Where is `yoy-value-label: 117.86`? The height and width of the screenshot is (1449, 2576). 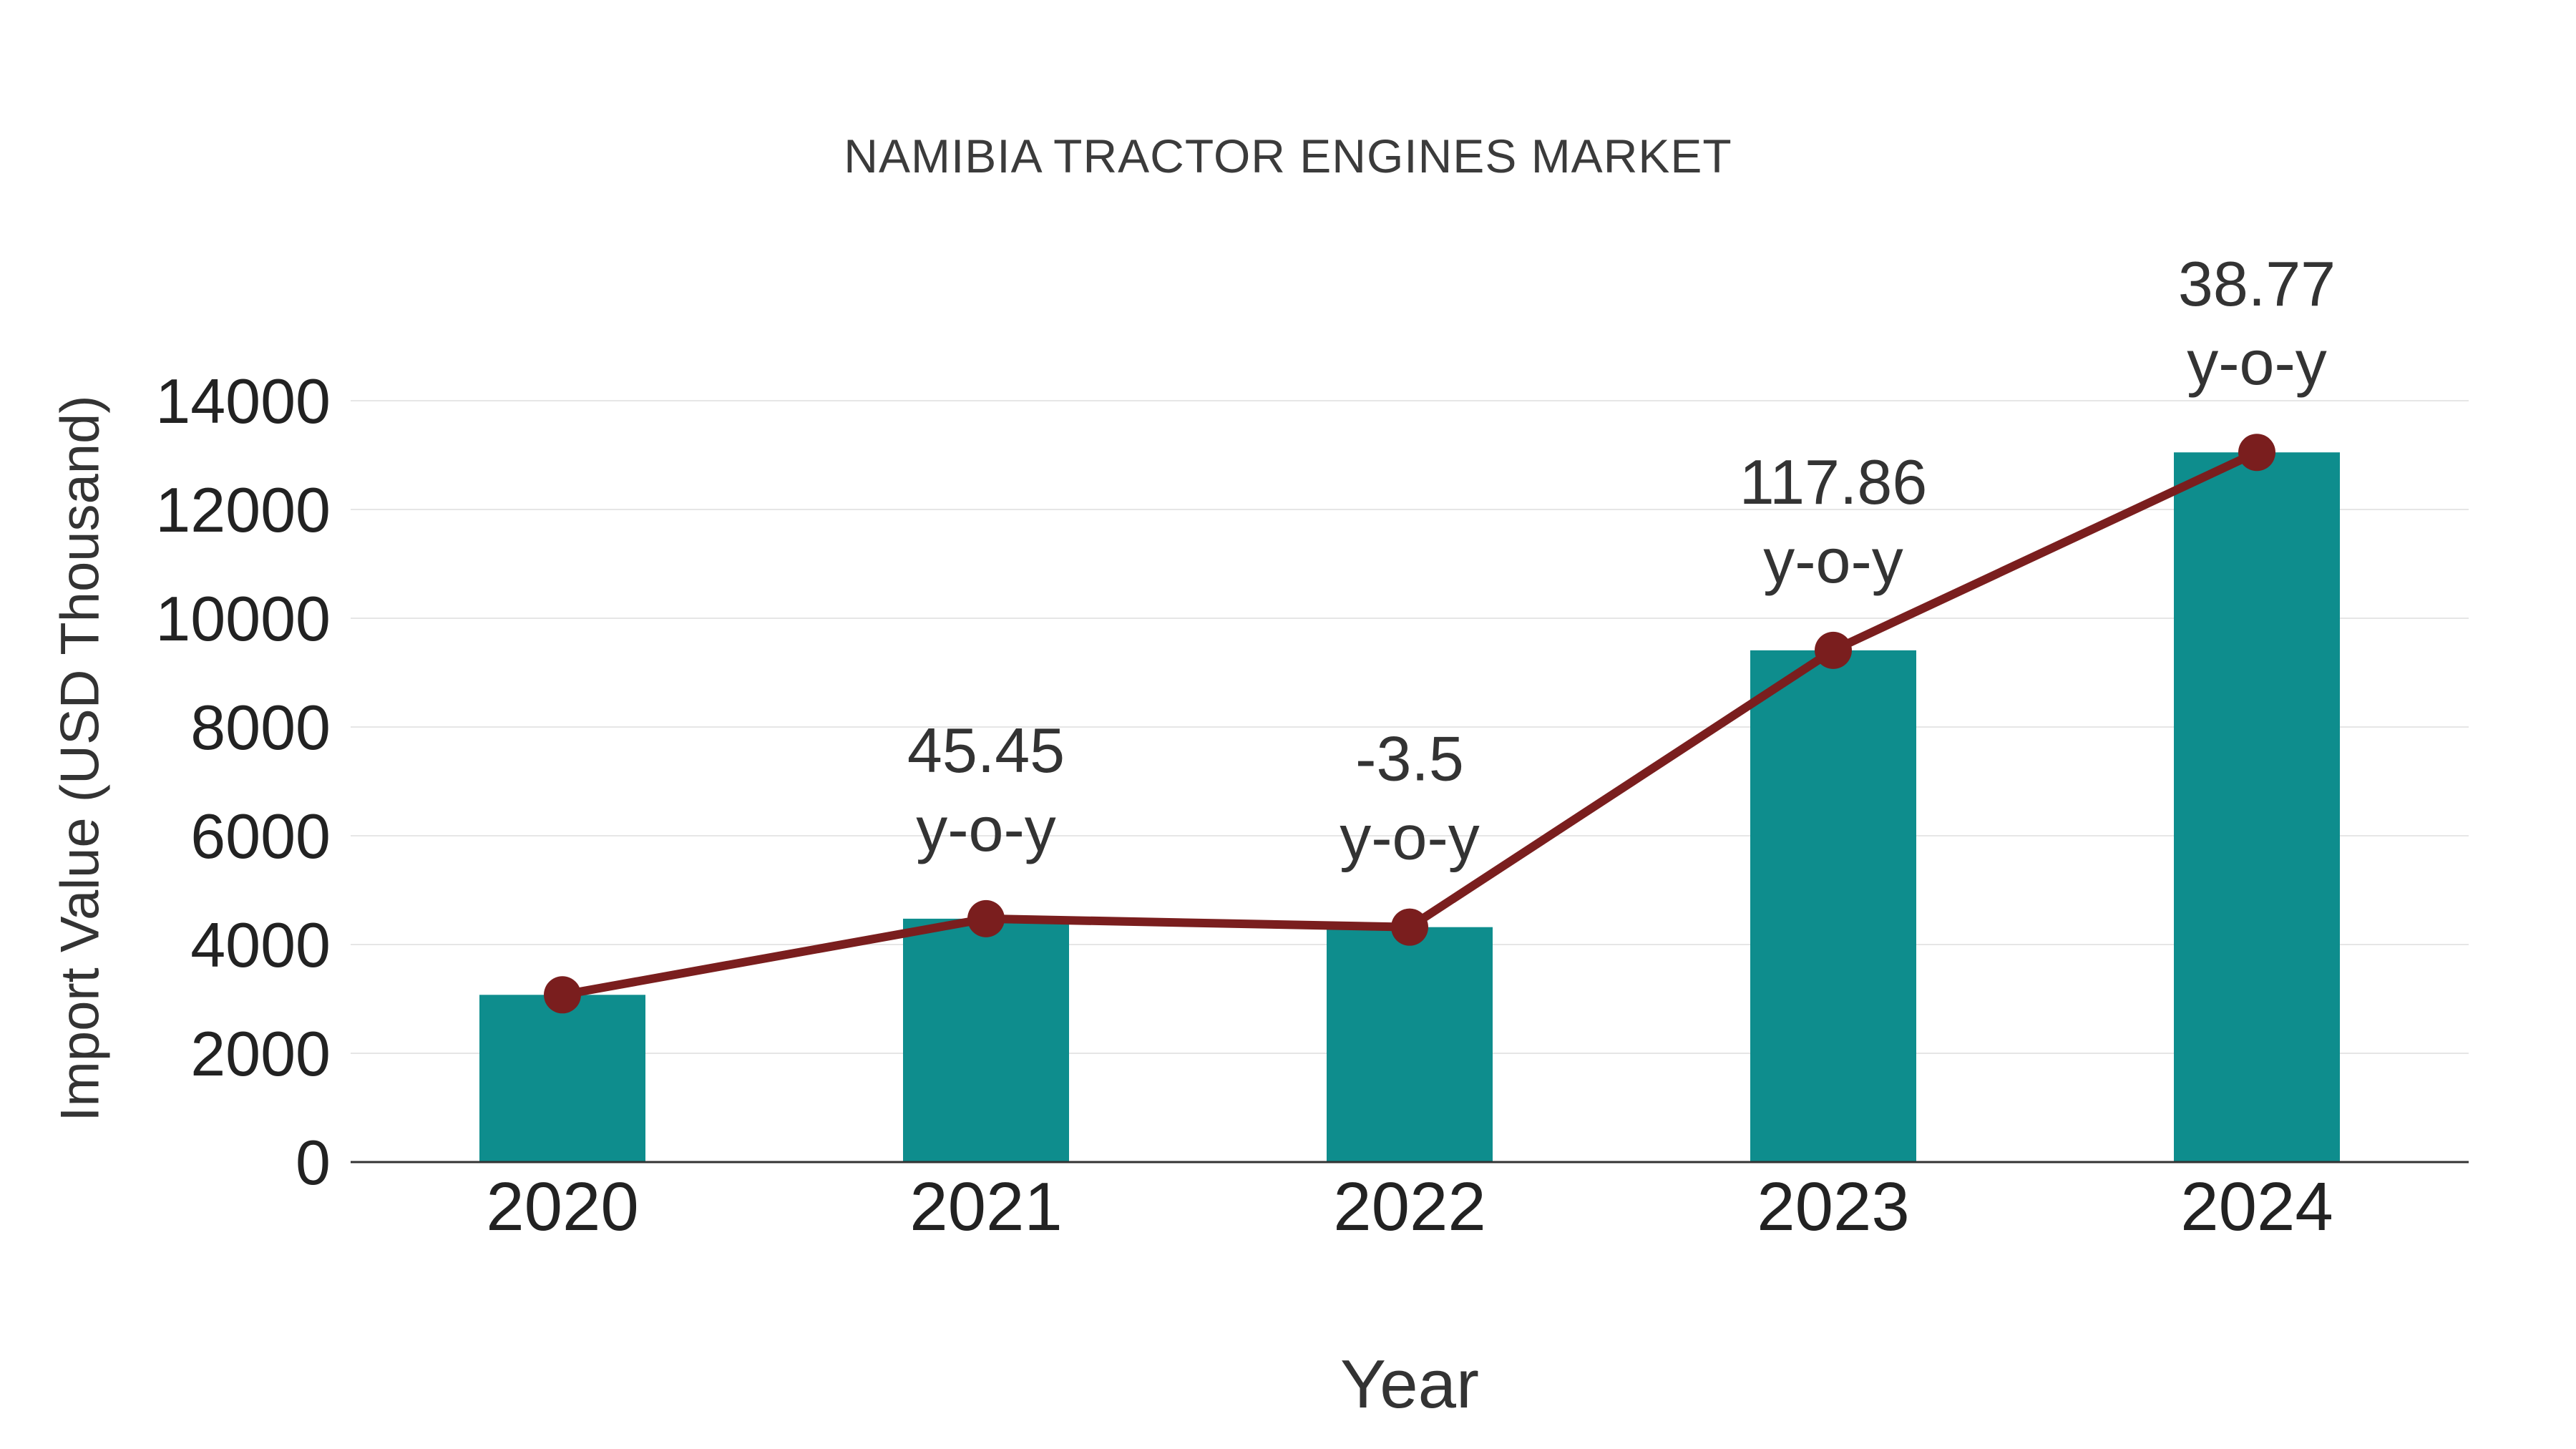
yoy-value-label: 117.86 is located at coordinates (1834, 482).